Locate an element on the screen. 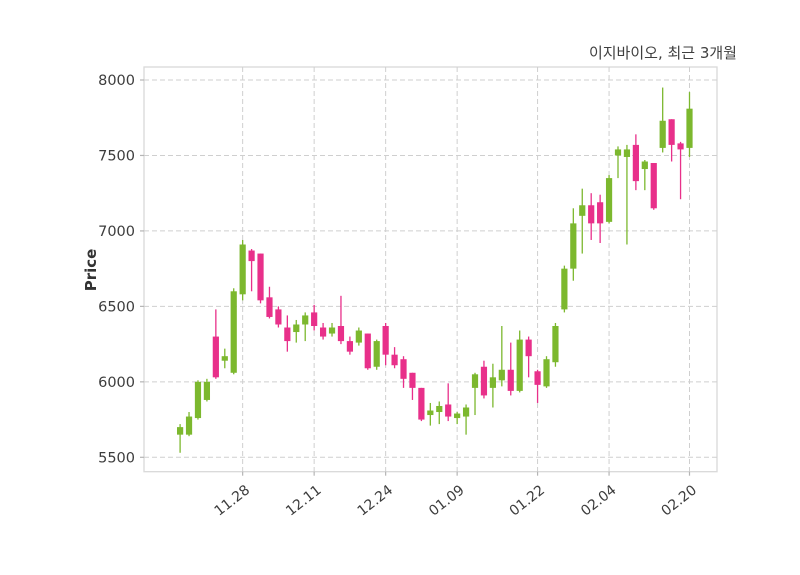 This screenshot has width=800, height=575. x-tick-label: 12.24 is located at coordinates (376, 500).